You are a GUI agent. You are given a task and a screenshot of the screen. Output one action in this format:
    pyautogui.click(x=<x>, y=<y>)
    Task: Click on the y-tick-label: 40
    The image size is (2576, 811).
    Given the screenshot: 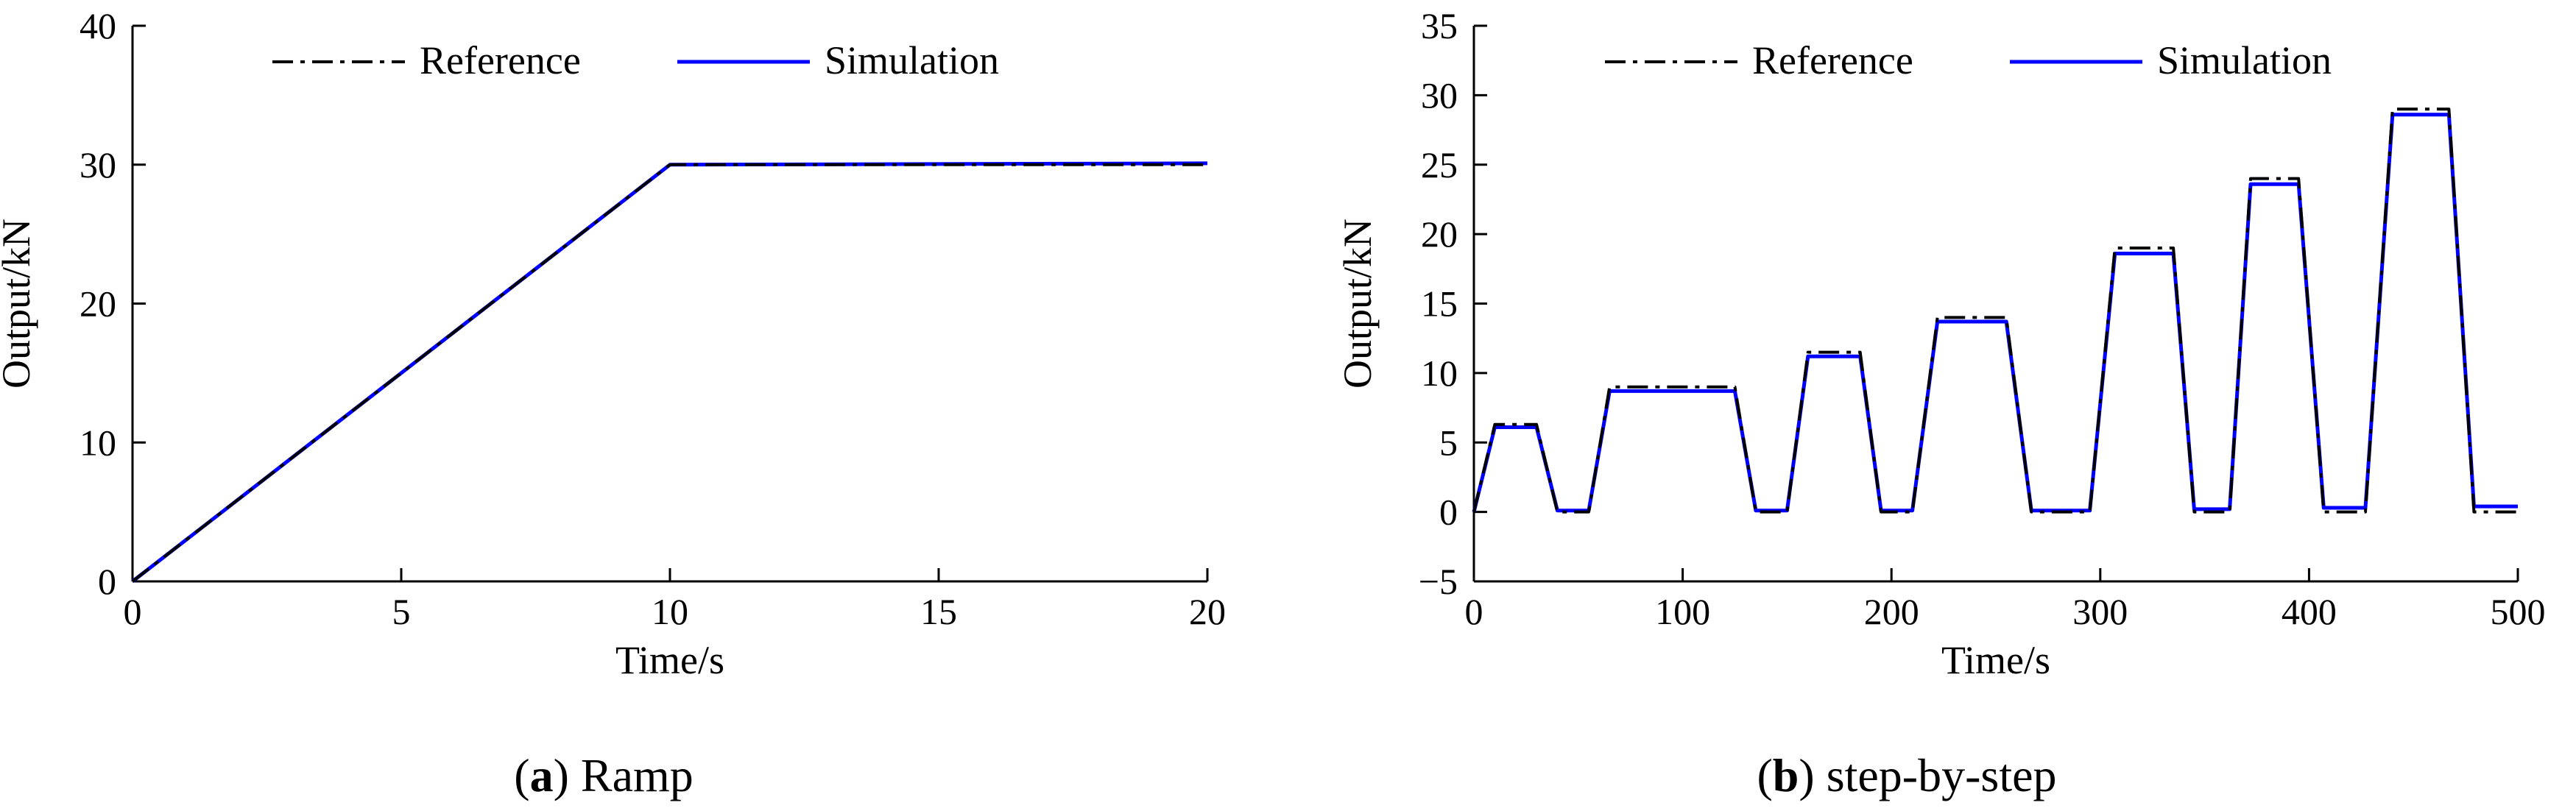 What is the action you would take?
    pyautogui.click(x=98, y=26)
    